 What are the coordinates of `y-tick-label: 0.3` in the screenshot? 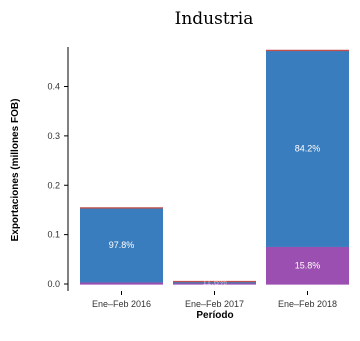 It's located at (53, 136).